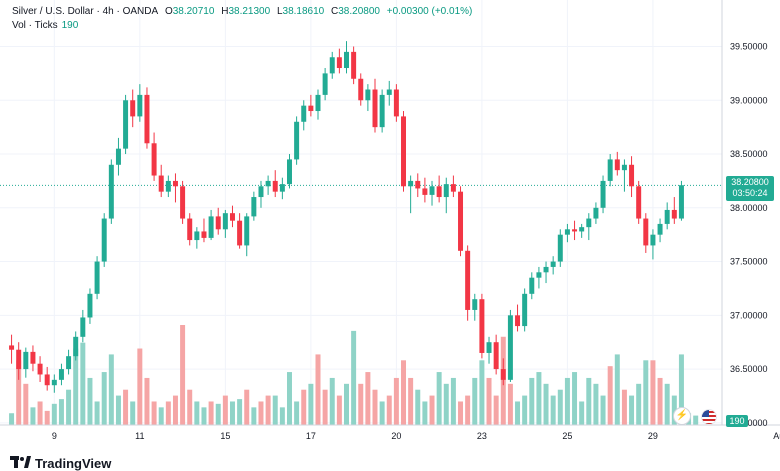  I want to click on high-value: 38.21300, so click(249, 11).